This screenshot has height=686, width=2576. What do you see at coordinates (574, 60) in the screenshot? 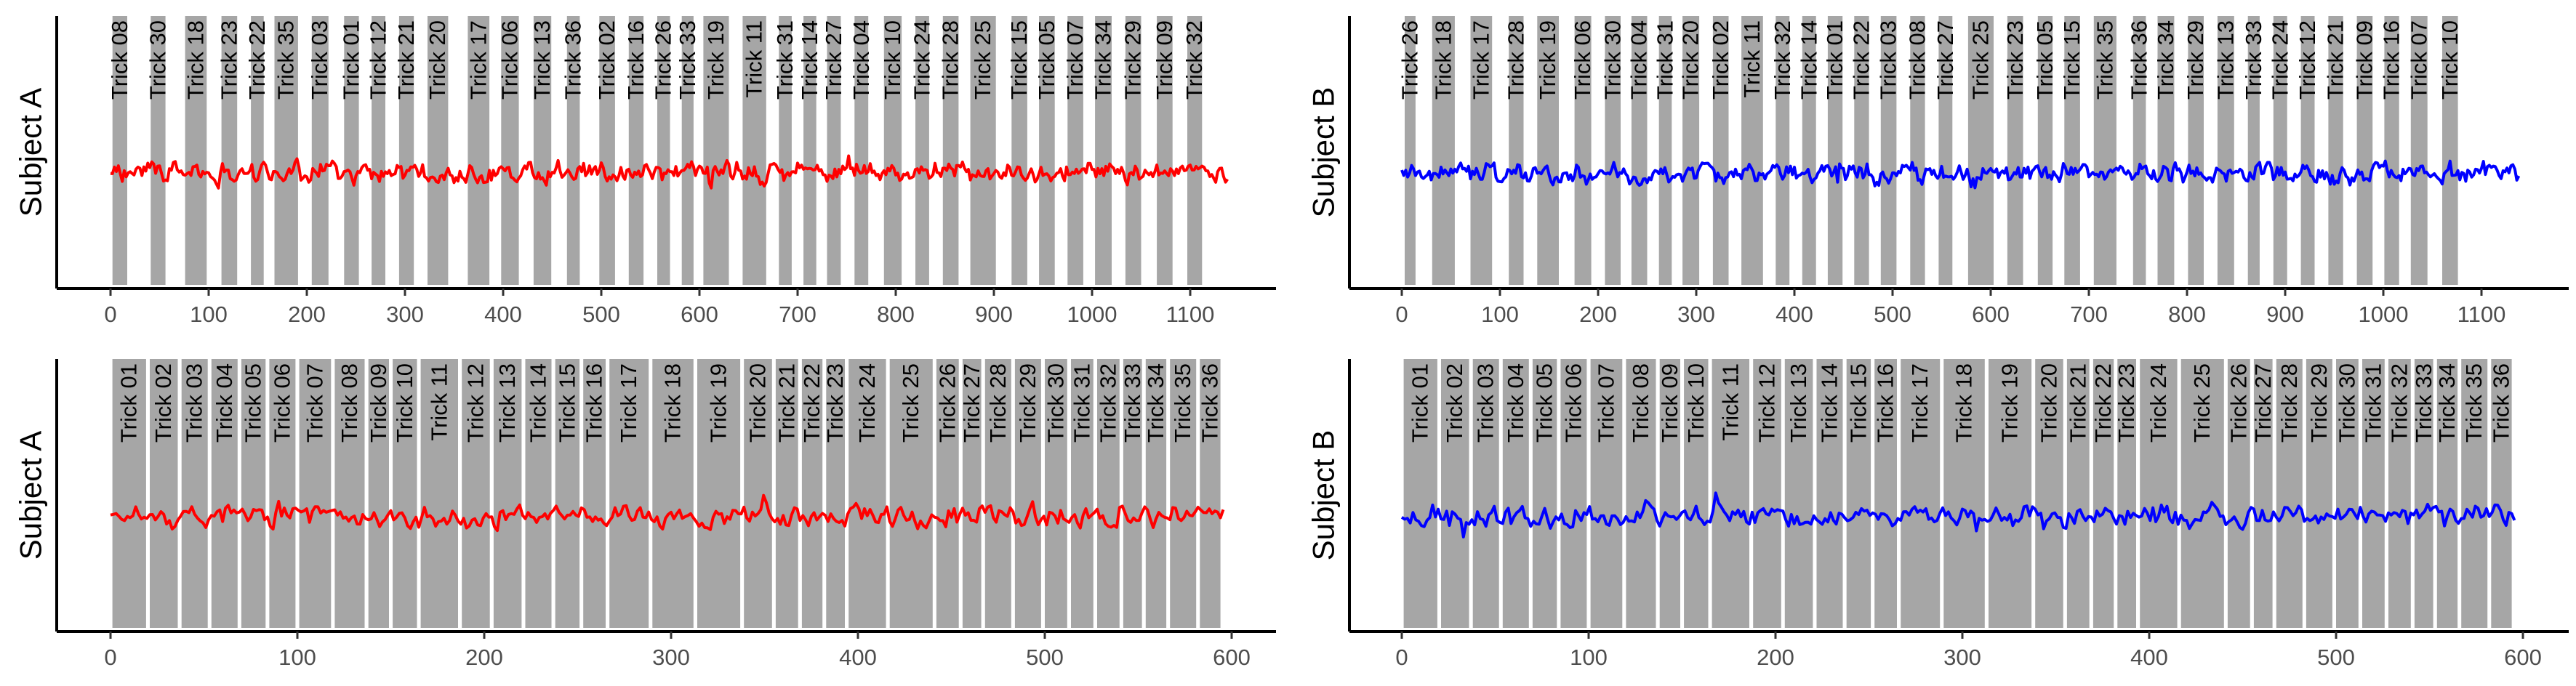
I see `trick-label: Trick 36` at bounding box center [574, 60].